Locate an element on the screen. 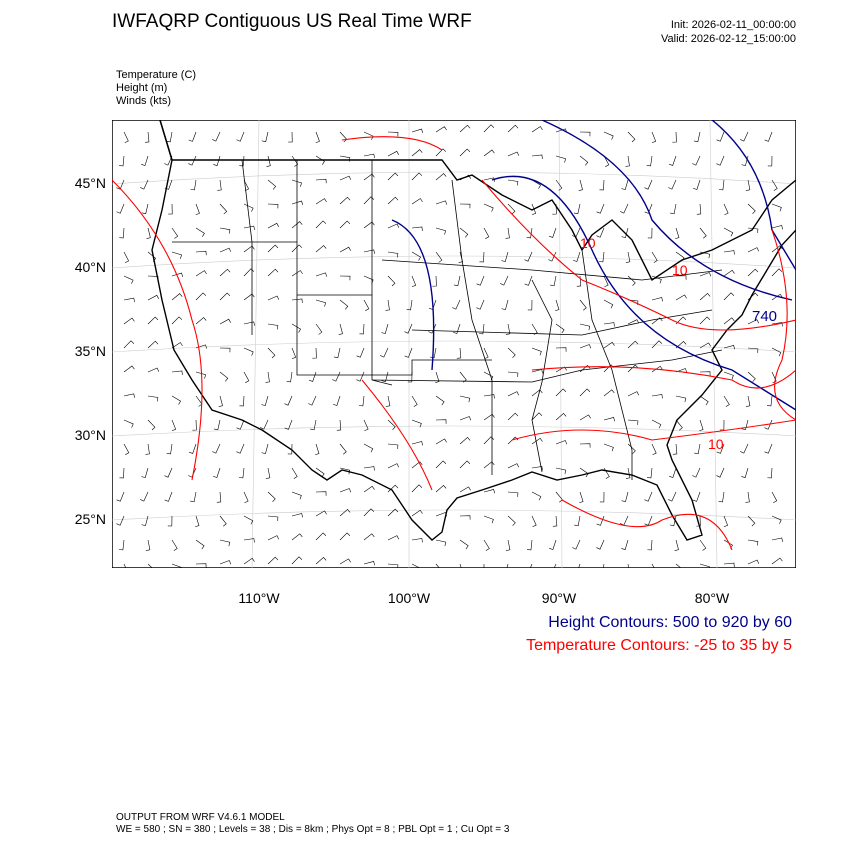  lat-label: 40°N is located at coordinates (90, 267).